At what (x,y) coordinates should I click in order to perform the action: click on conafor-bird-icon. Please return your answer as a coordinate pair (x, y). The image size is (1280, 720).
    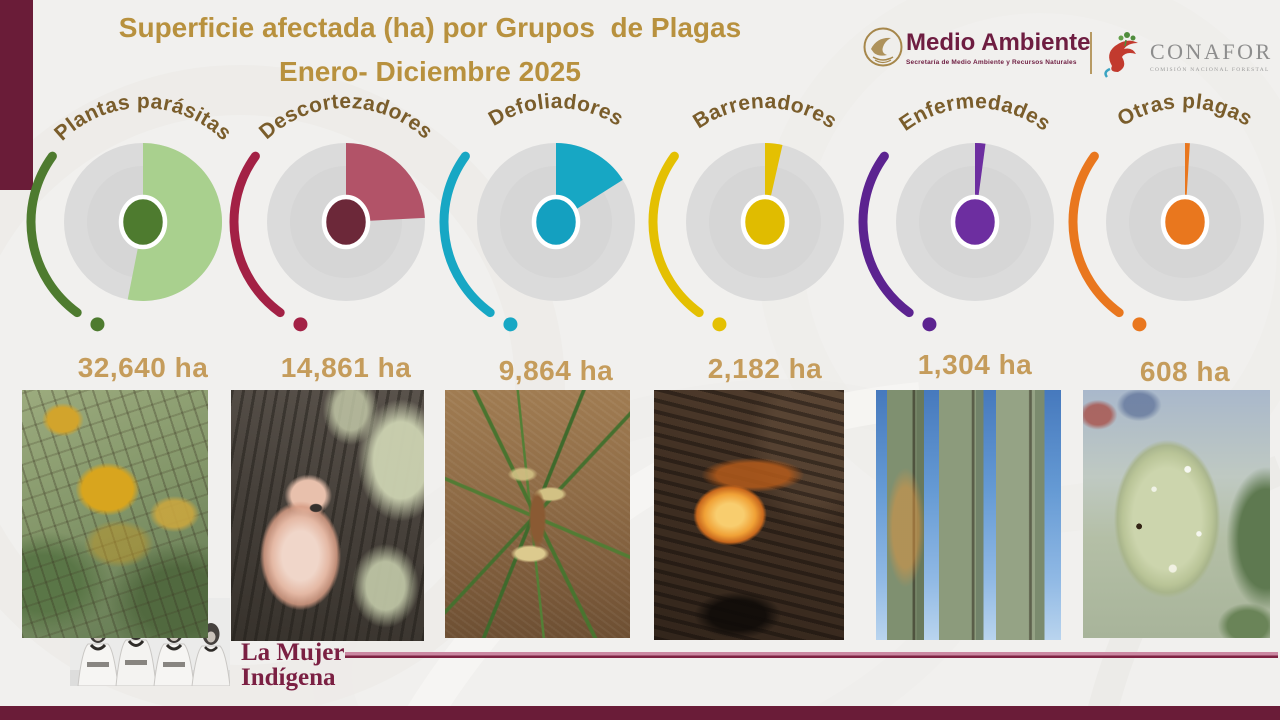
    Looking at the image, I should click on (1121, 55).